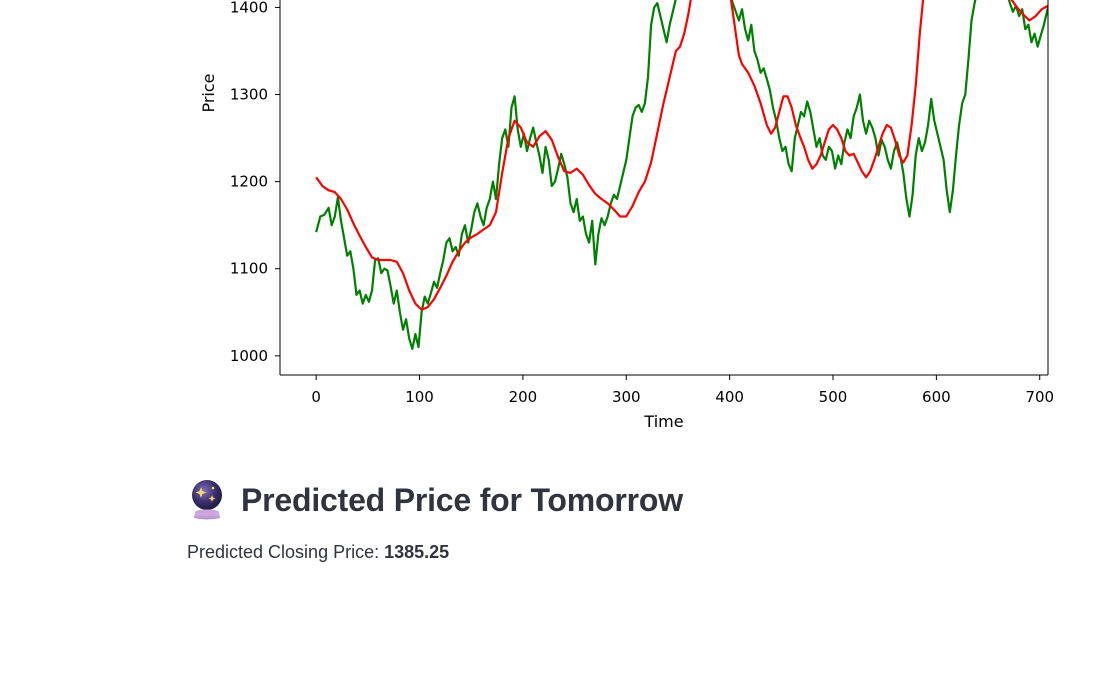 This screenshot has height=688, width=1115. I want to click on prediction-label: Predicted Closing Price:, so click(286, 552).